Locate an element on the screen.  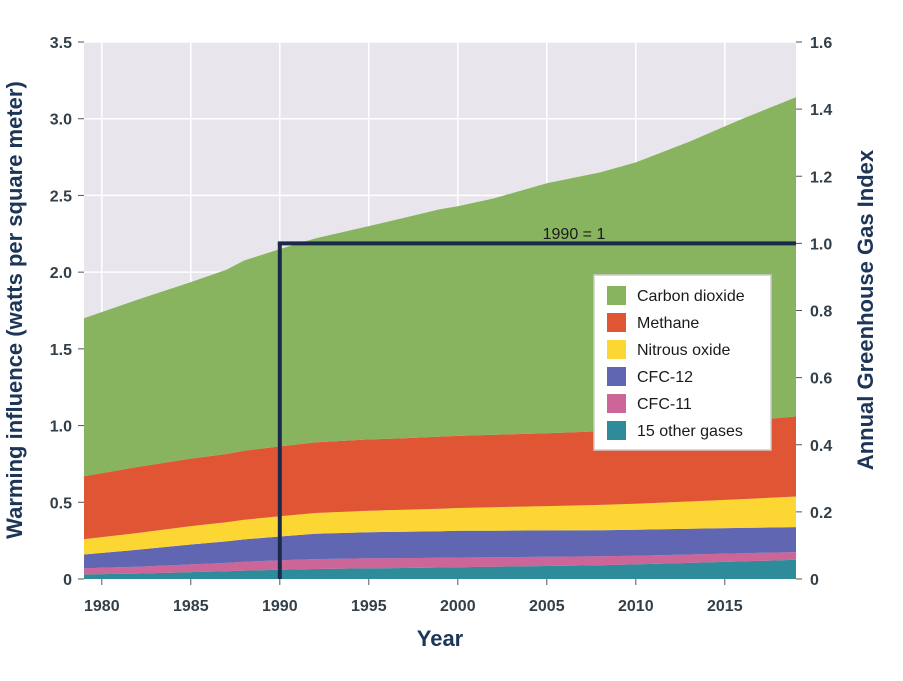
y-tick-label: 1.0 is located at coordinates (61, 427).